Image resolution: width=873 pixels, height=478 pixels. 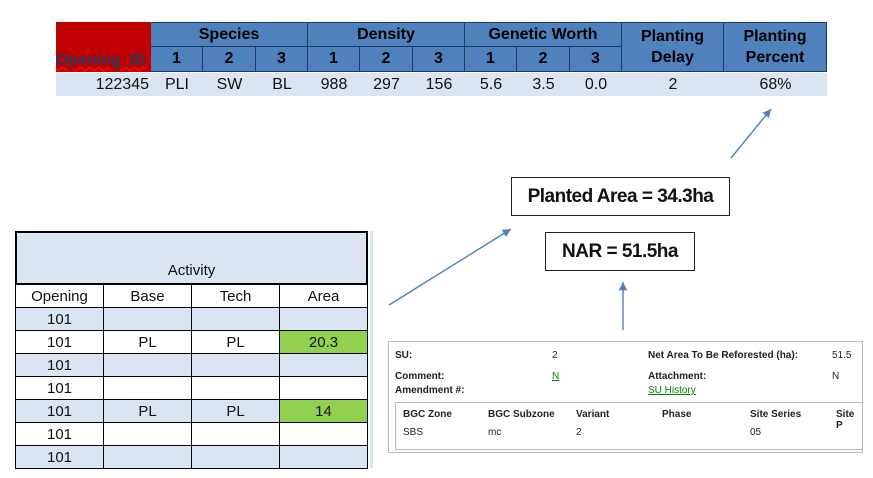 I want to click on density-2-value: 297, so click(x=386, y=84).